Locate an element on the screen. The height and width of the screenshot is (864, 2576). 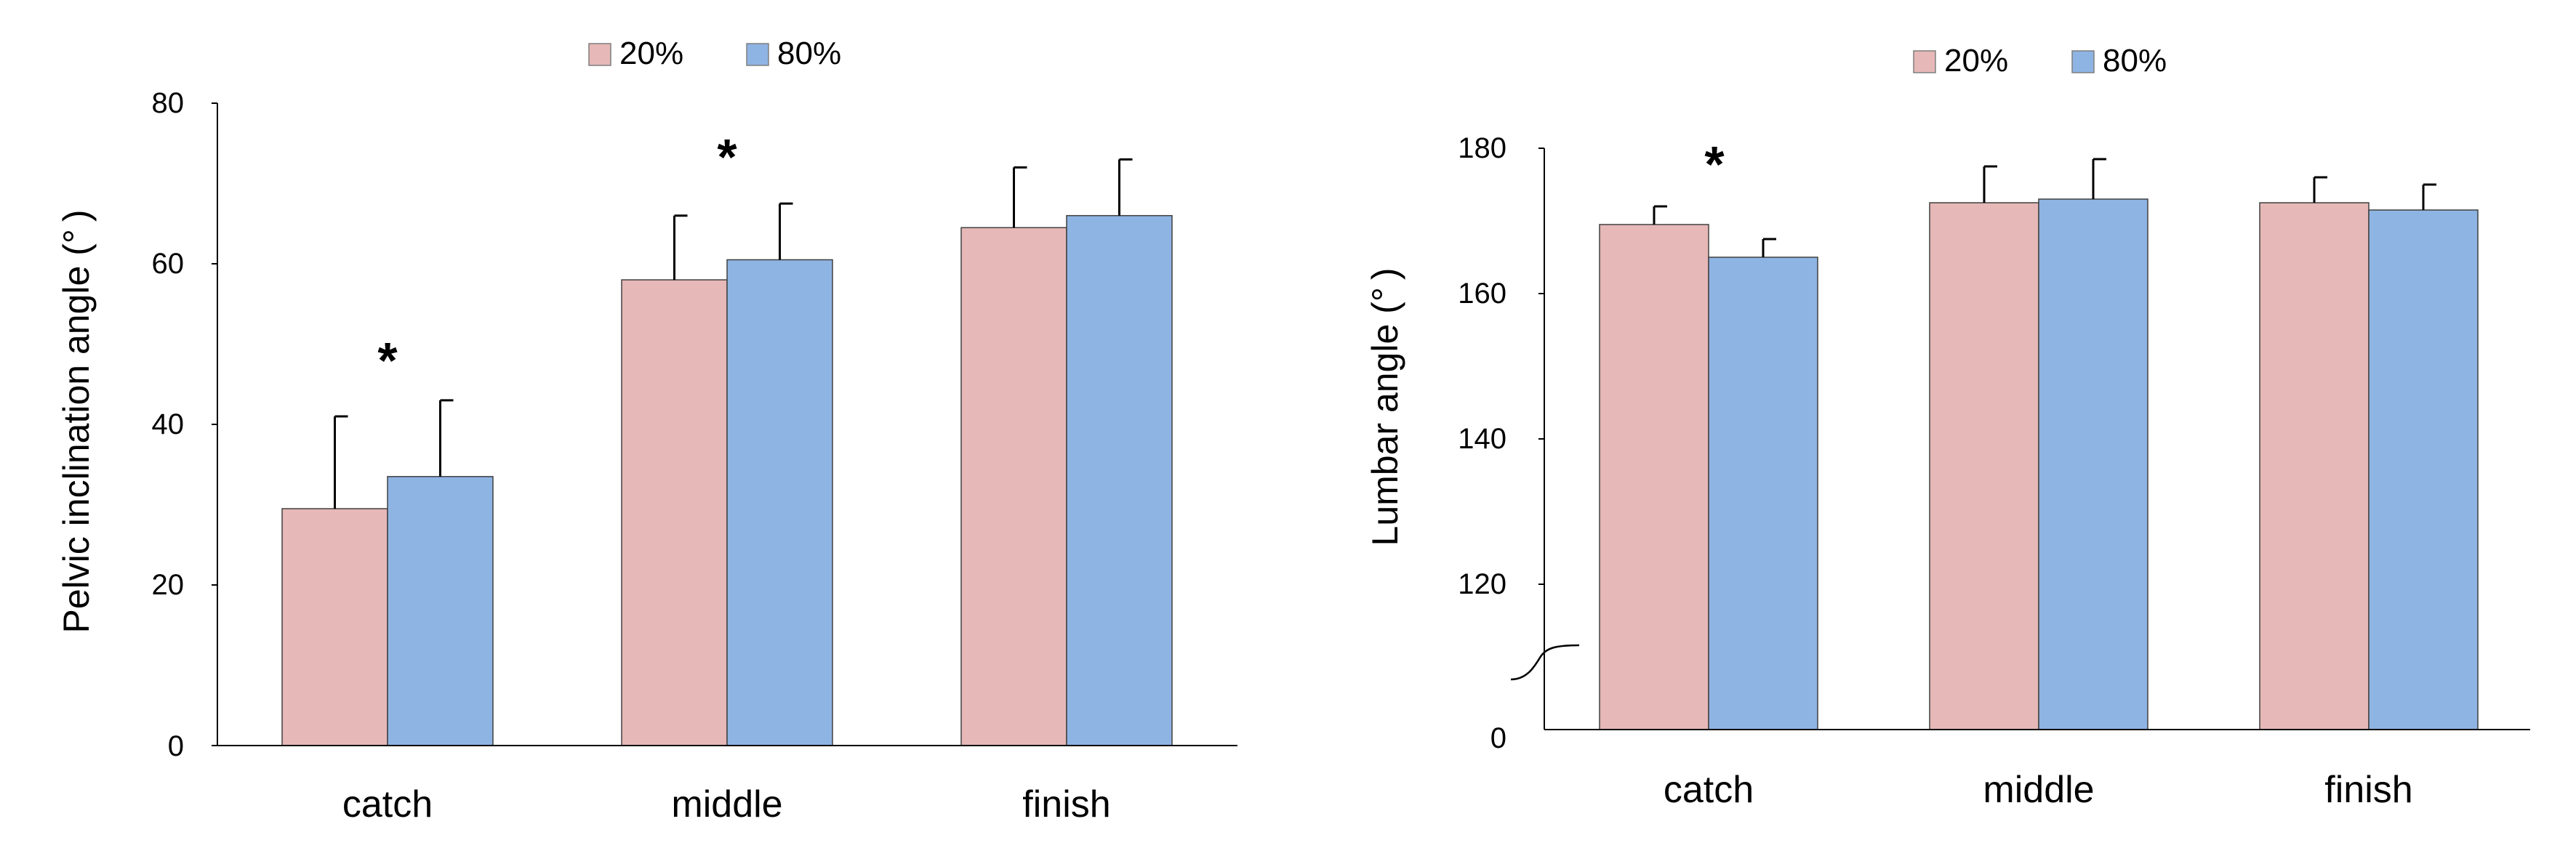
y-tick-label: 160 is located at coordinates (1482, 294).